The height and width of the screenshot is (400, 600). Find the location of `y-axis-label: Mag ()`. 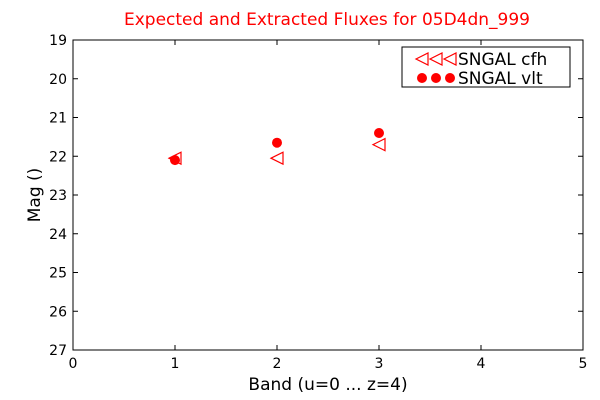

y-axis-label: Mag () is located at coordinates (35, 195).